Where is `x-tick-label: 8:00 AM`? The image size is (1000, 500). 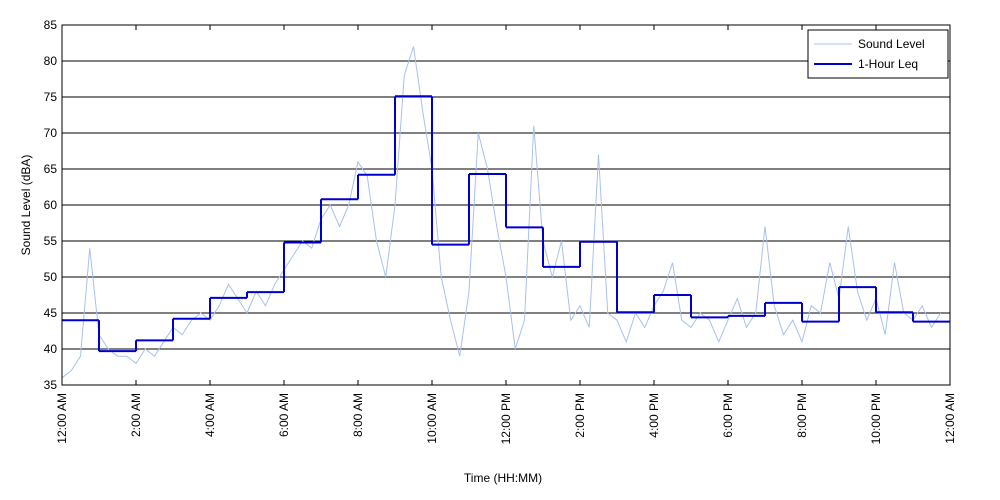
x-tick-label: 8:00 AM is located at coordinates (358, 415).